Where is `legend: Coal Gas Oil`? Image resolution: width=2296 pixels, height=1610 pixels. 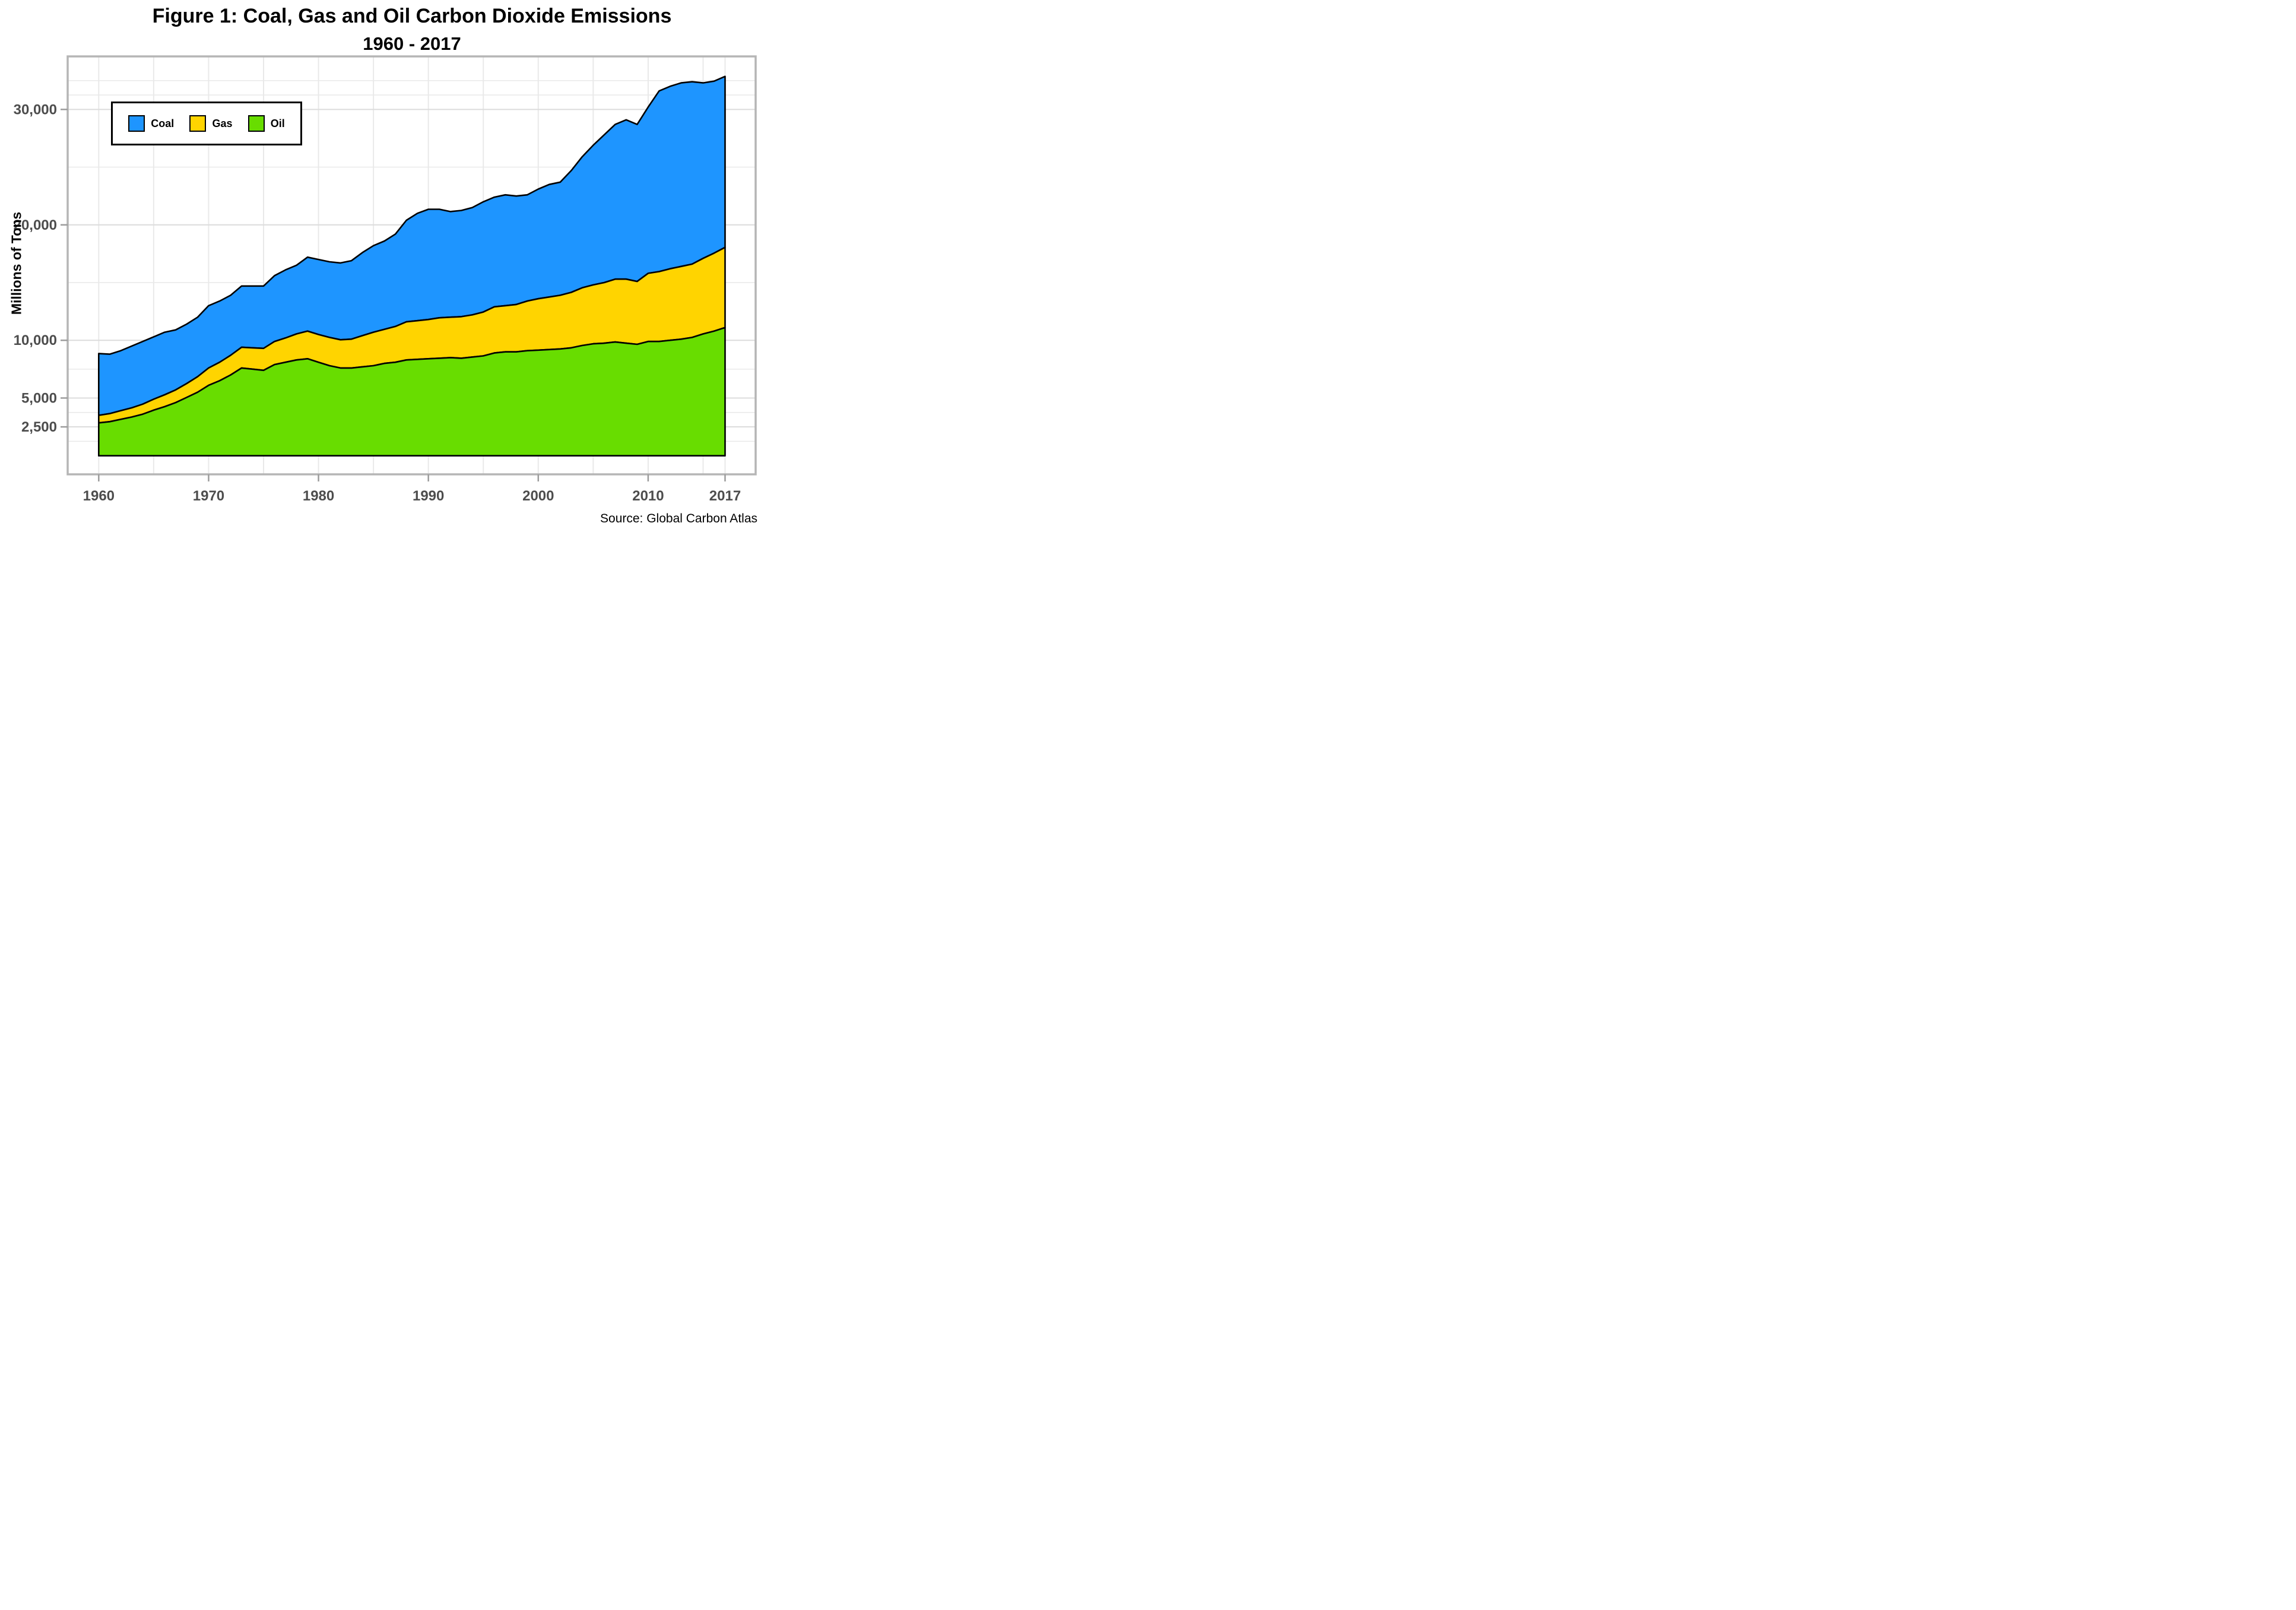
legend: Coal Gas Oil is located at coordinates (206, 123).